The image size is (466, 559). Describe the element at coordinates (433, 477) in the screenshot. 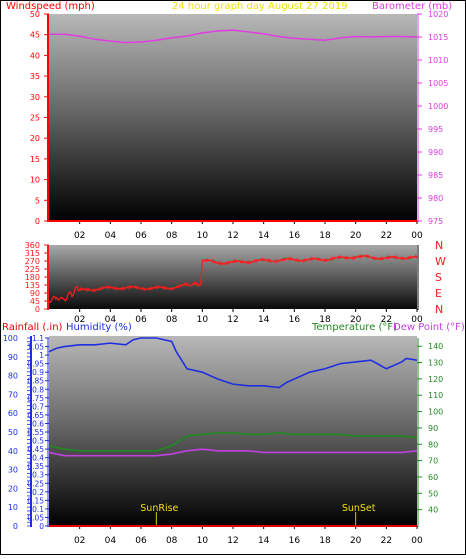

I see `temp-y-tick-label: 60` at that location.